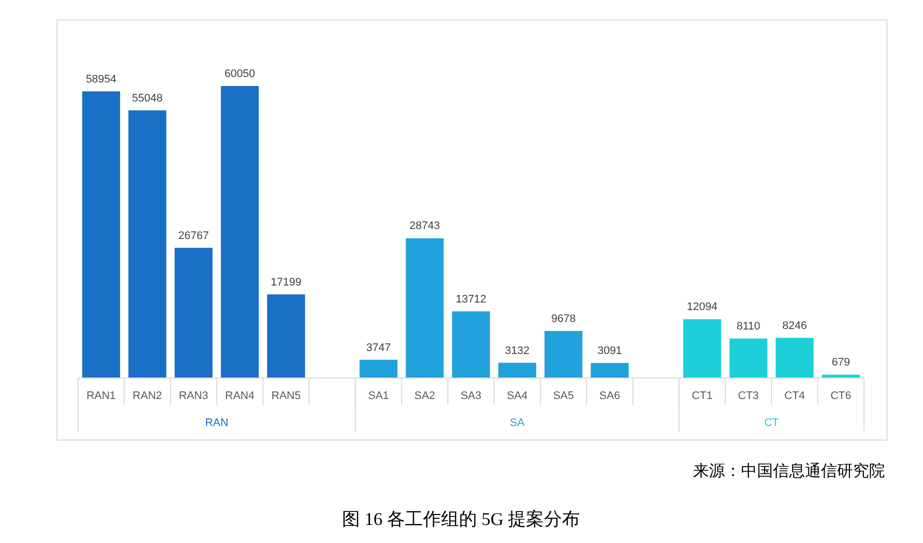  Describe the element at coordinates (461, 519) in the screenshot. I see `text: 图 16 各工作组的 5G 提案分布` at that location.